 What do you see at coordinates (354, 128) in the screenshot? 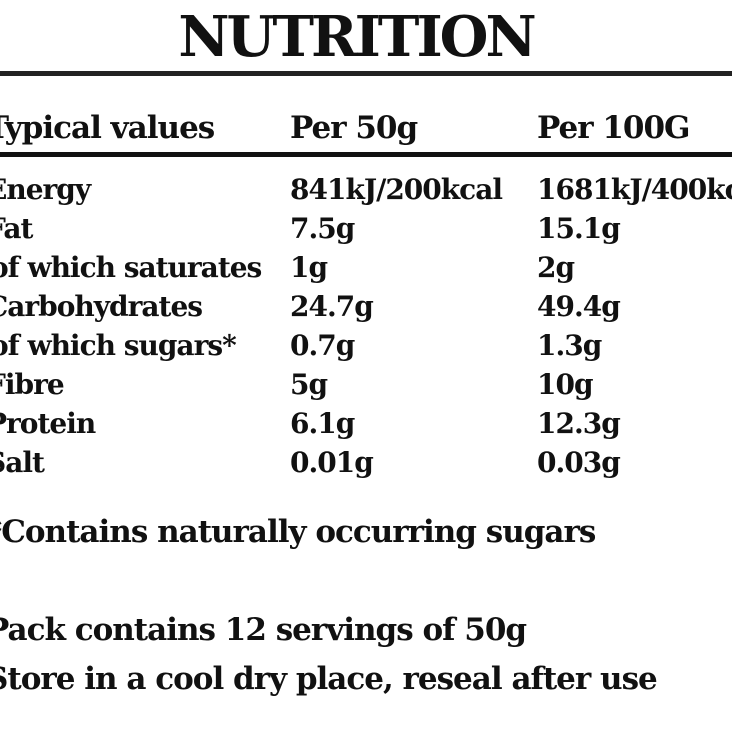
I see `header-per-50g: Per 50g` at bounding box center [354, 128].